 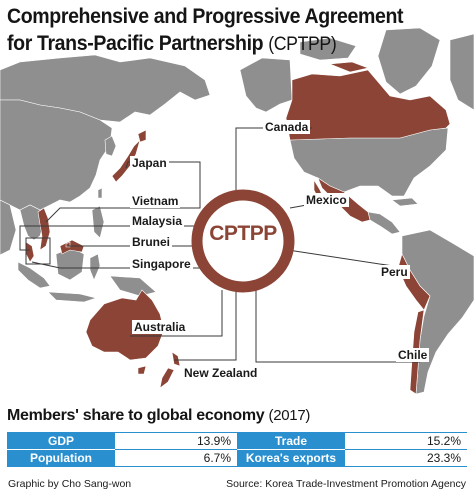 I want to click on label-singapore: Singapore, so click(x=161, y=264).